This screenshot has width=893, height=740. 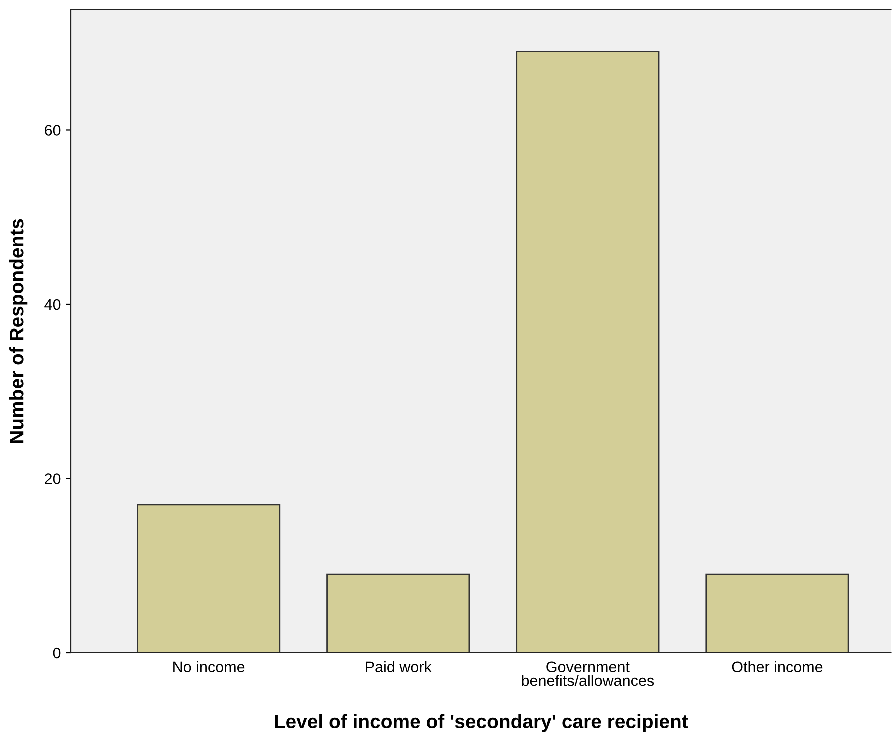 What do you see at coordinates (588, 674) in the screenshot?
I see `x-tick-label: Government benefits/allowances` at bounding box center [588, 674].